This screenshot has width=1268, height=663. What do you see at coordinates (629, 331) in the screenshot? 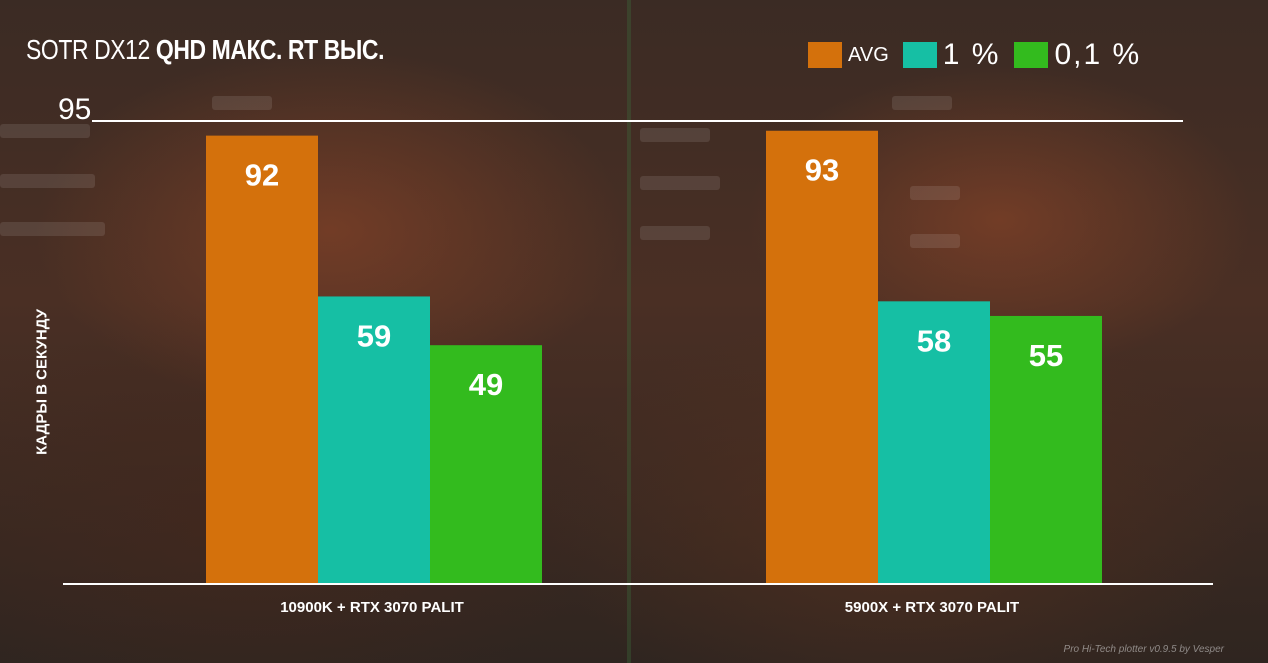
I see `background-divider` at bounding box center [629, 331].